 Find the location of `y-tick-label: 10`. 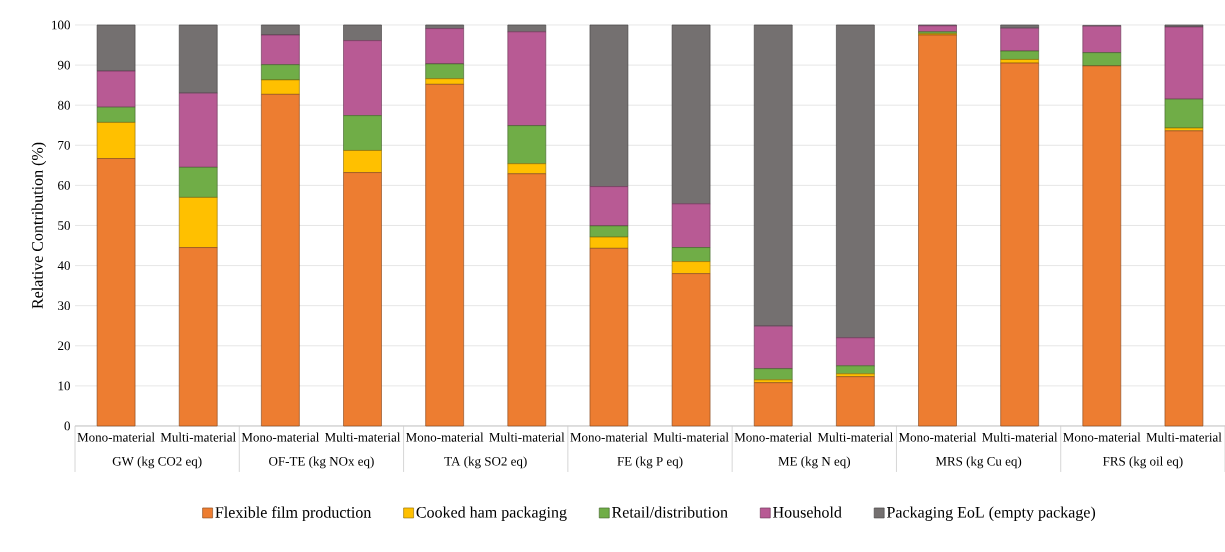

y-tick-label: 10 is located at coordinates (64, 386).